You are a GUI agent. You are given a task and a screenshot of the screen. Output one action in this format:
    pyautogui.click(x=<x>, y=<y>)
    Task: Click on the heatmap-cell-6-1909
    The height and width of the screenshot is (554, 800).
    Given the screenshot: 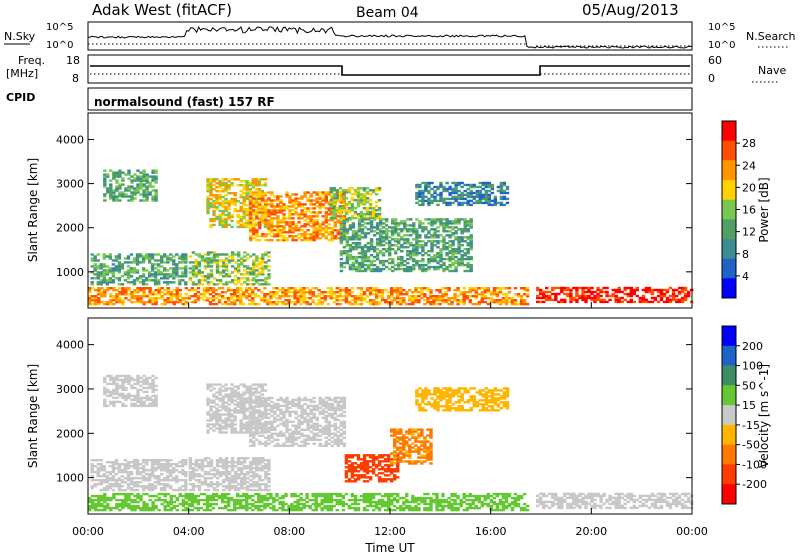 What is the action you would take?
    pyautogui.click(x=383, y=241)
    